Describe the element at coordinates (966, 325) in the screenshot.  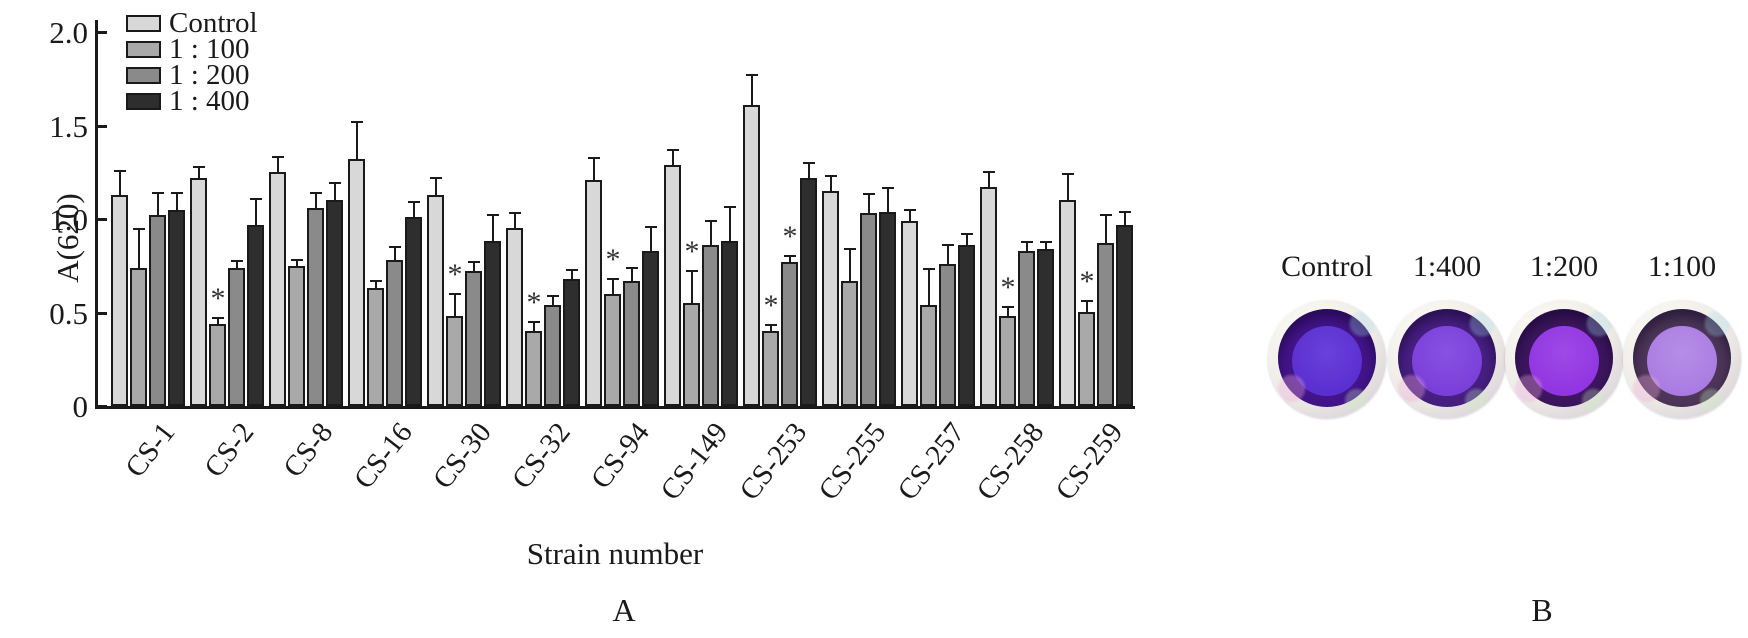
I see `bar-CS-257-1:400` at that location.